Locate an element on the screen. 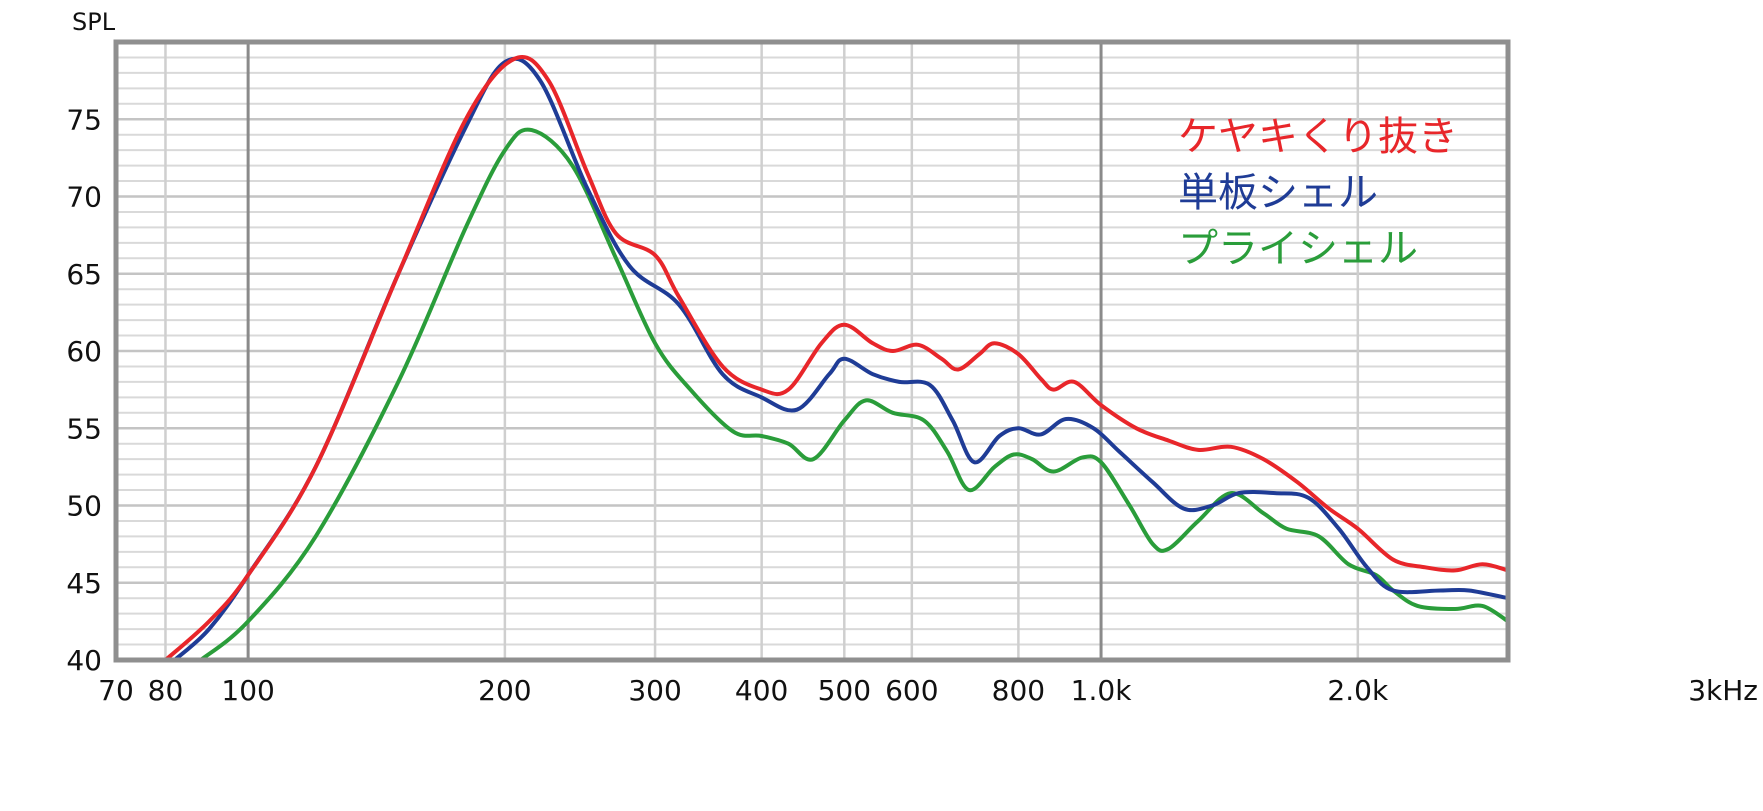 The height and width of the screenshot is (811, 1763). x-tick-label: 100 is located at coordinates (247, 690).